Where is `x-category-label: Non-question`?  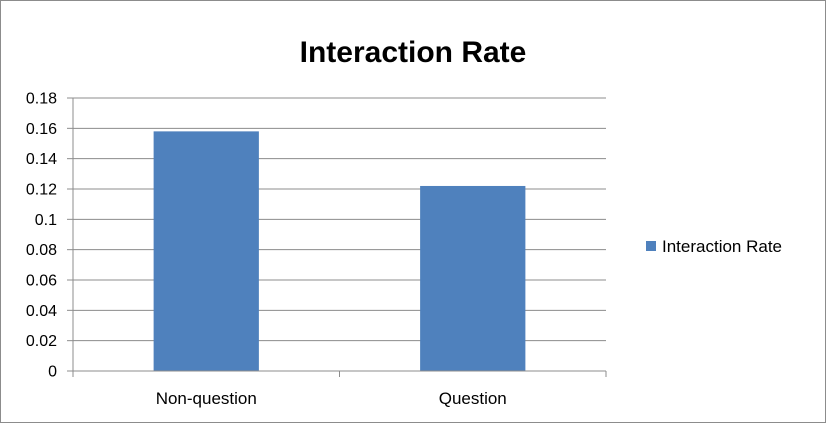
x-category-label: Non-question is located at coordinates (206, 398).